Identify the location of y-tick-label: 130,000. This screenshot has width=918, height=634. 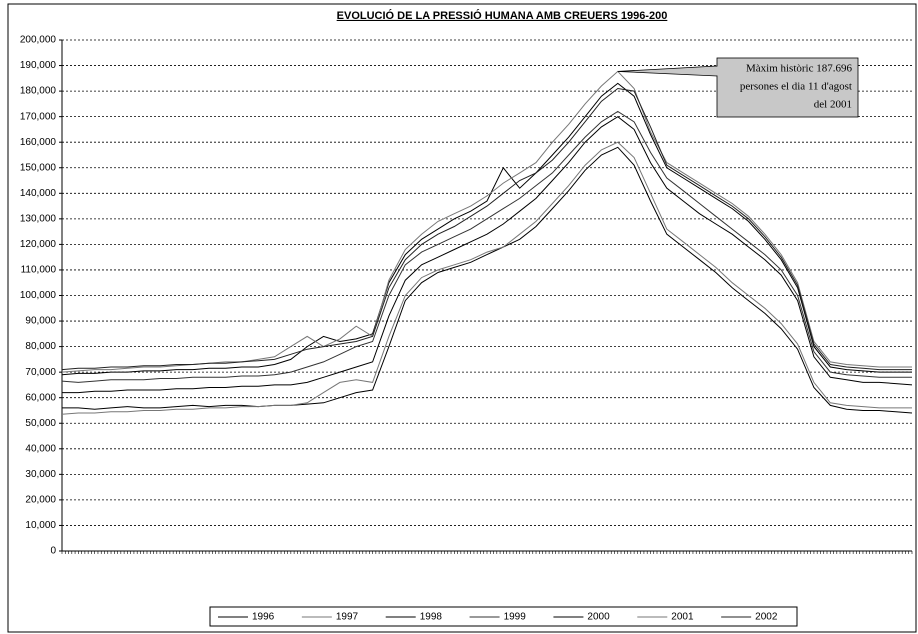
(38, 218).